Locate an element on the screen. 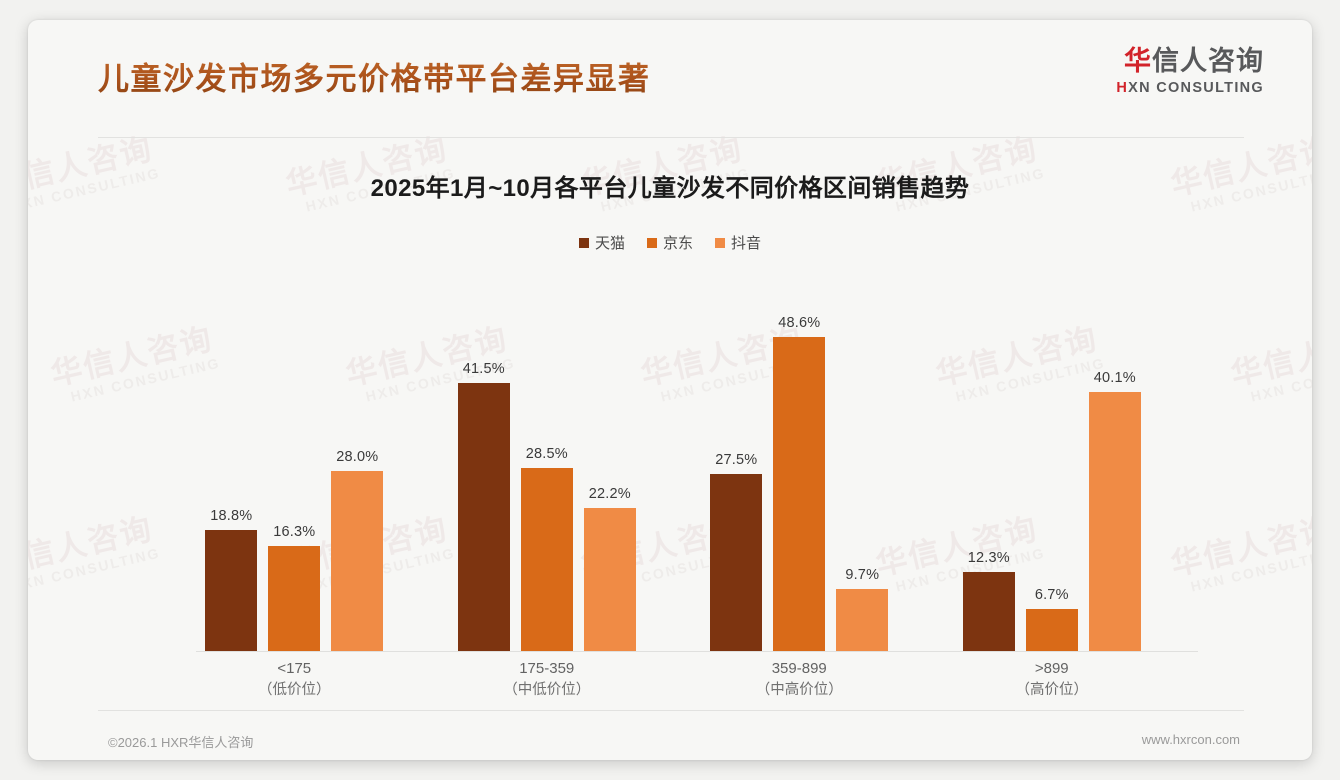  x-axis-label: 175-359 （中低价位） is located at coordinates (547, 679).